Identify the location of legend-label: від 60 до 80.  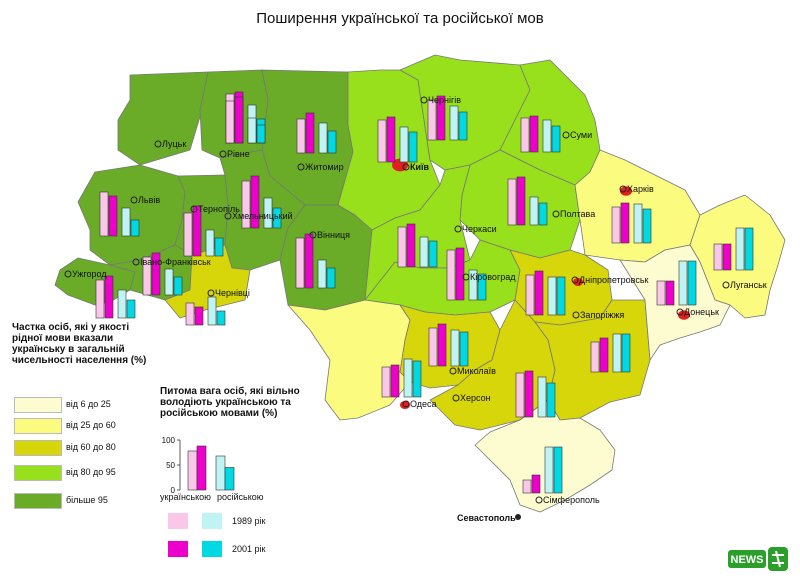
(91, 447).